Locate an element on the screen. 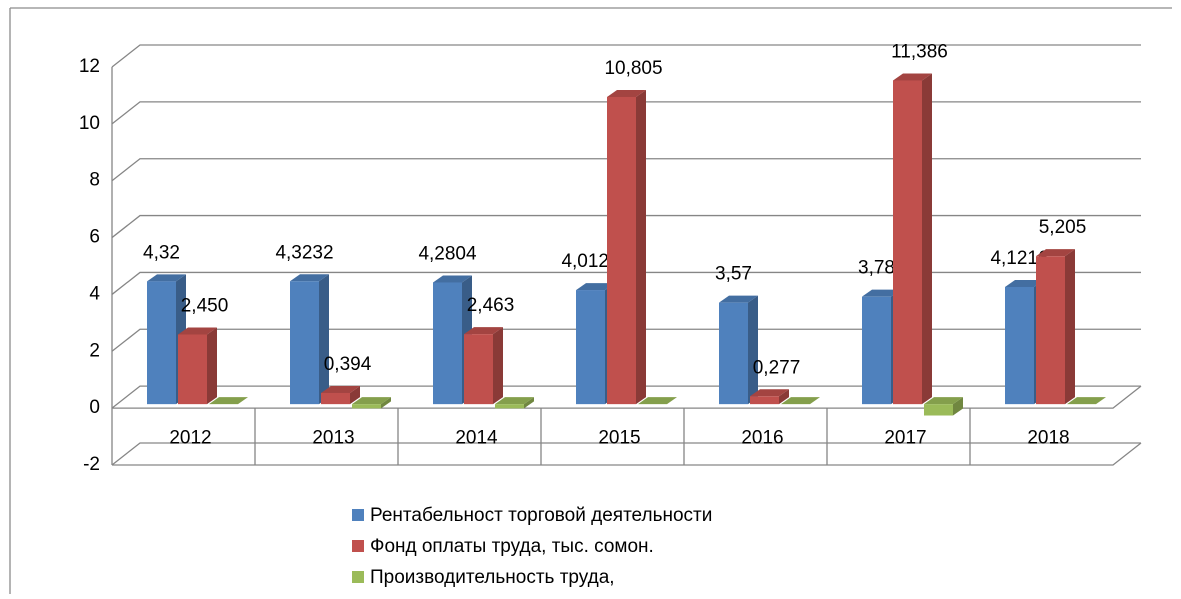 The width and height of the screenshot is (1181, 599). y-tick-label: 12 is located at coordinates (89, 66).